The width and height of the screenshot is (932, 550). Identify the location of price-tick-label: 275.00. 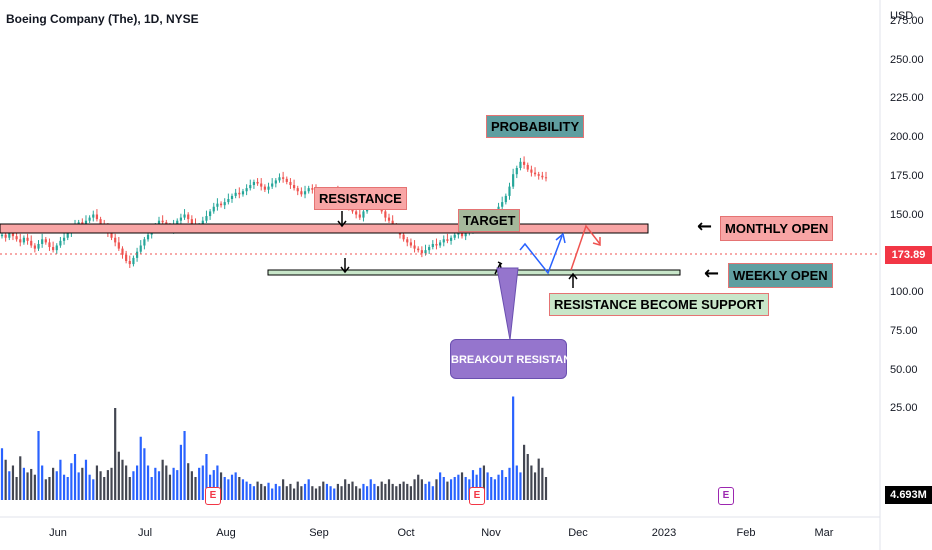
(907, 20).